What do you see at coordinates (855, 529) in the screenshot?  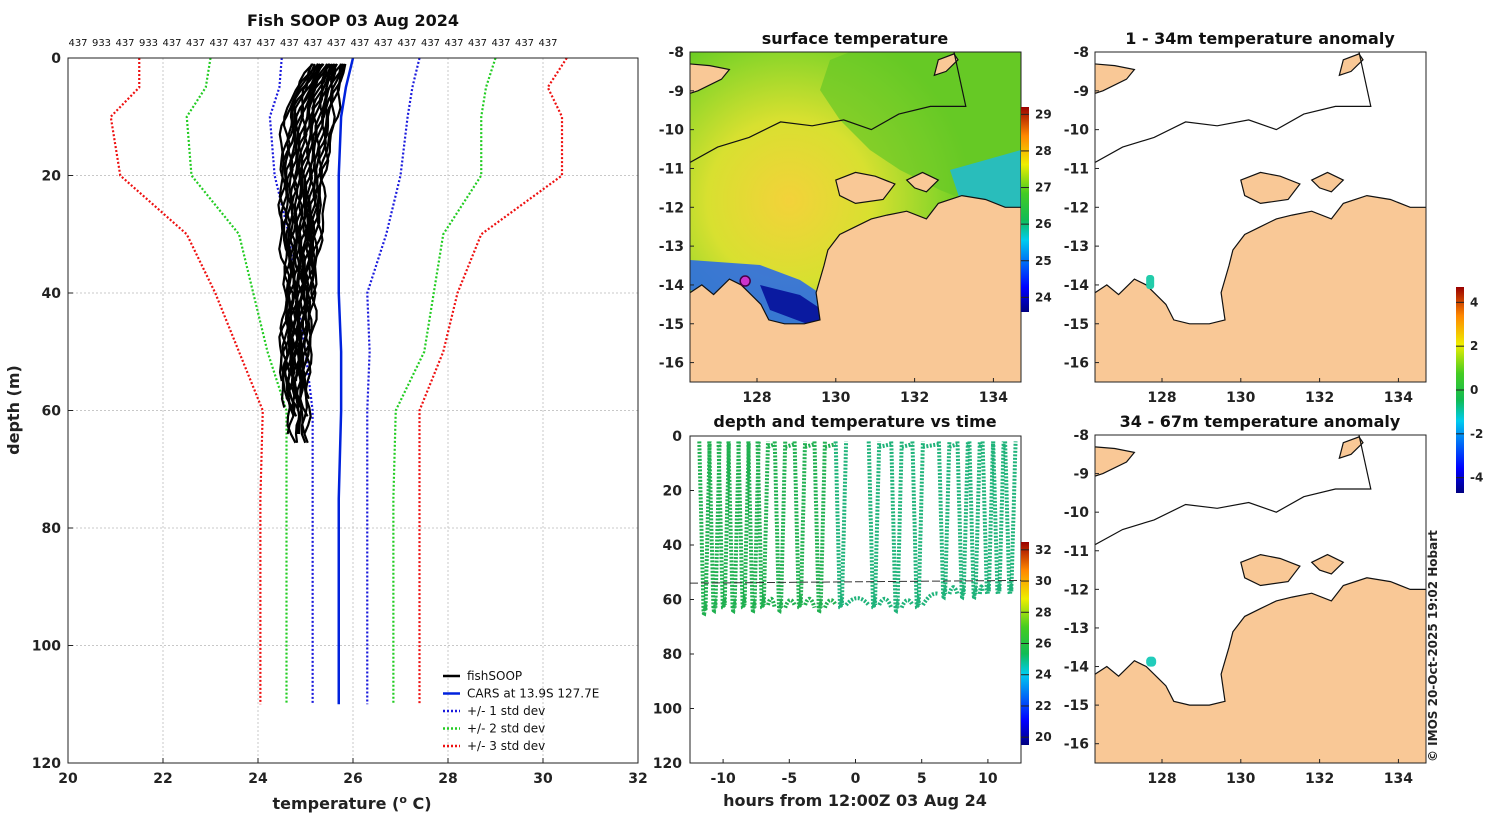 I see `timeseries-plot` at bounding box center [855, 529].